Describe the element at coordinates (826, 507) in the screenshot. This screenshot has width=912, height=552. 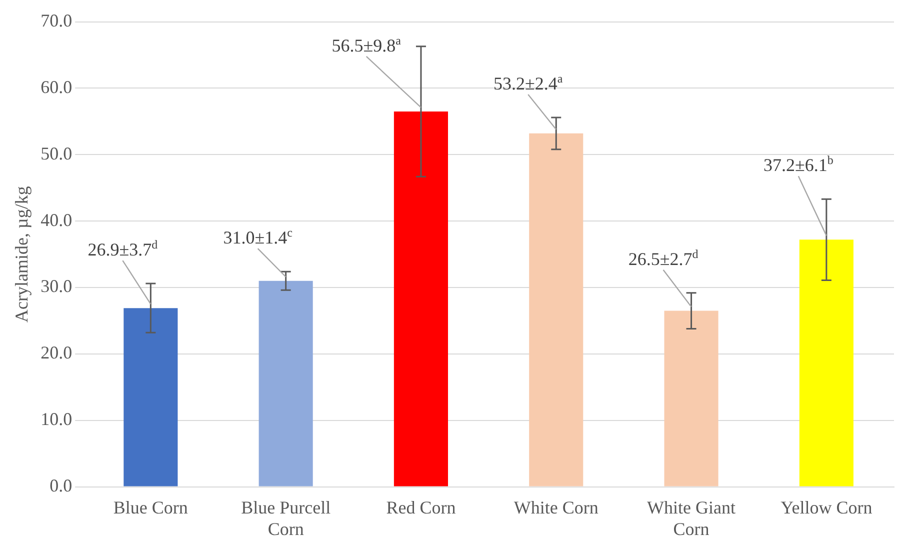
I see `x-tick-label: Yellow Corn` at that location.